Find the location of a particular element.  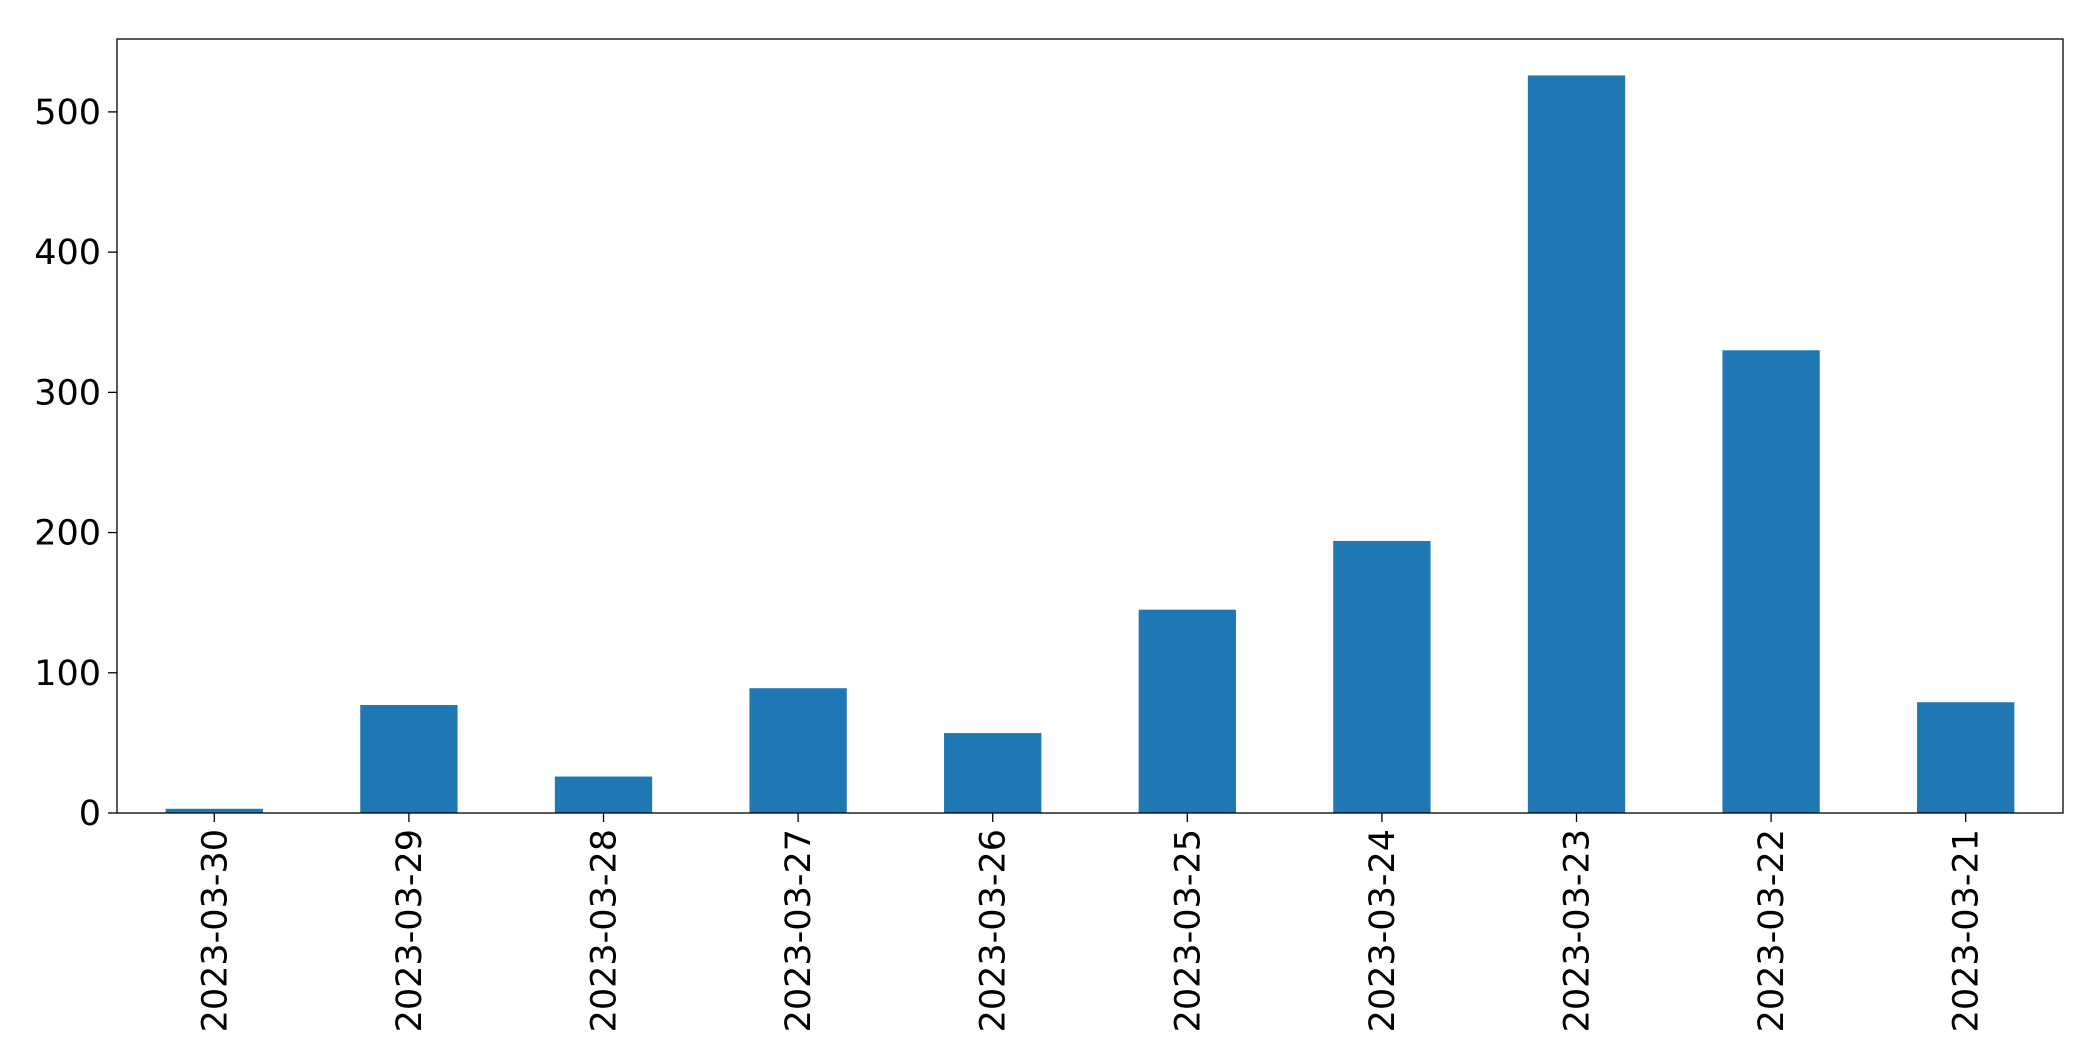

y-tick-label: 400 is located at coordinates (67, 253).